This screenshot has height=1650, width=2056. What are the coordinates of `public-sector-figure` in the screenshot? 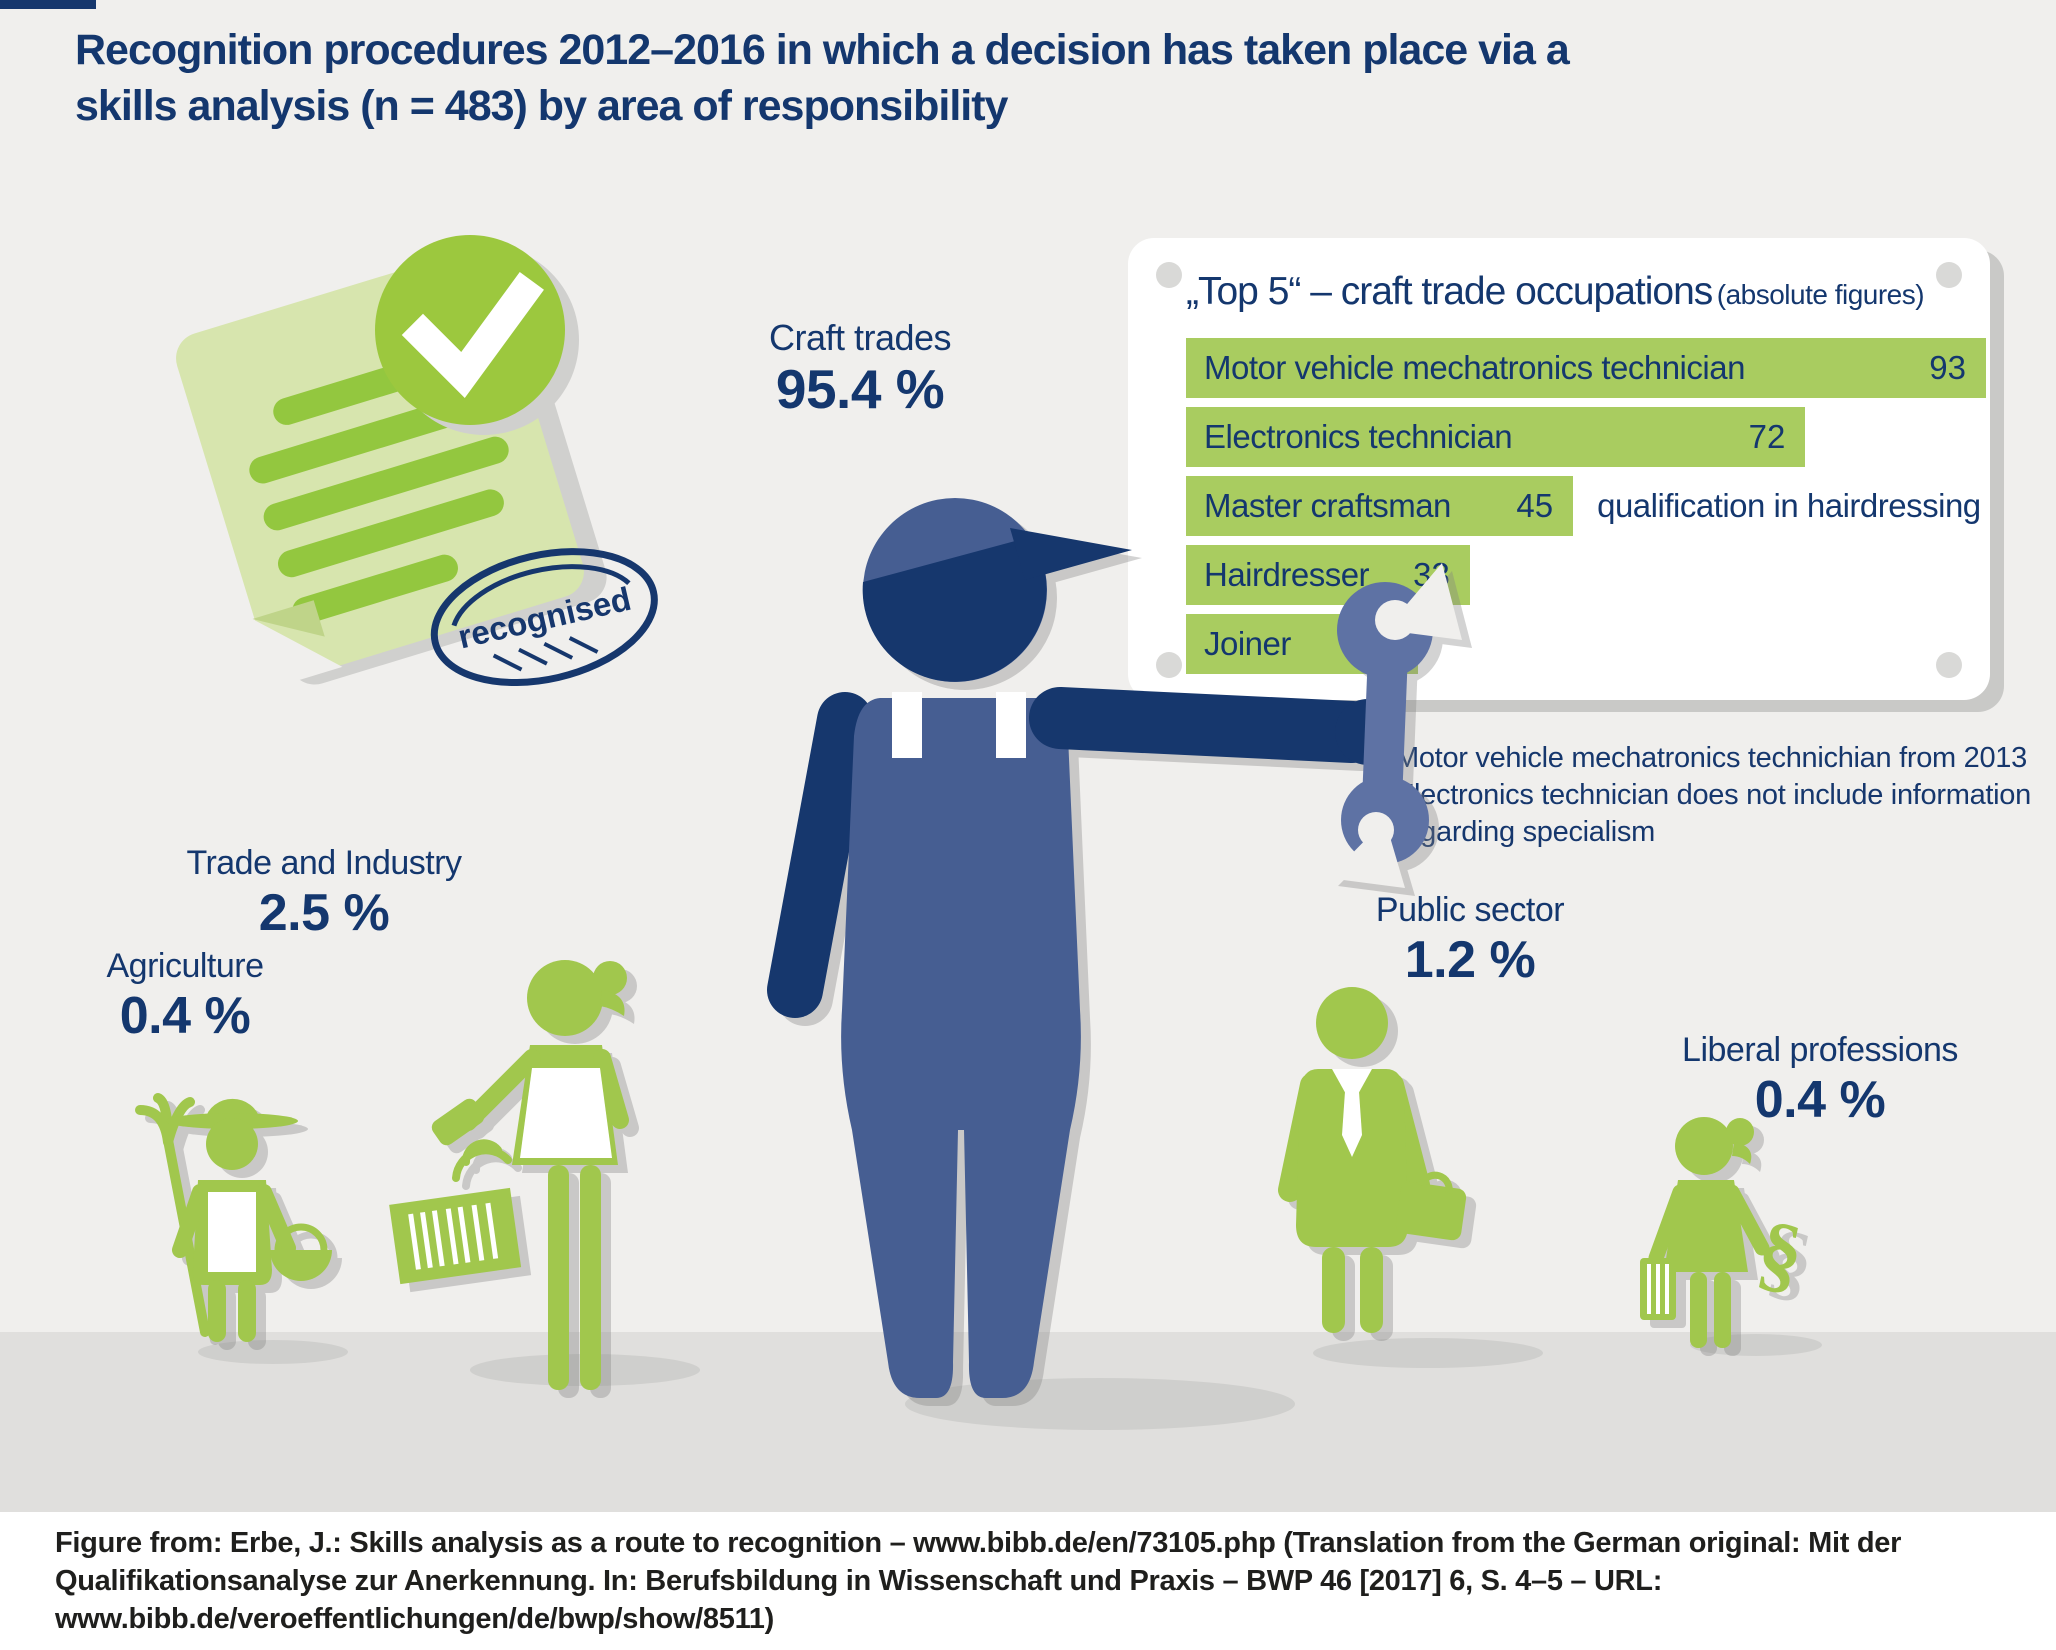 It's located at (1372, 1160).